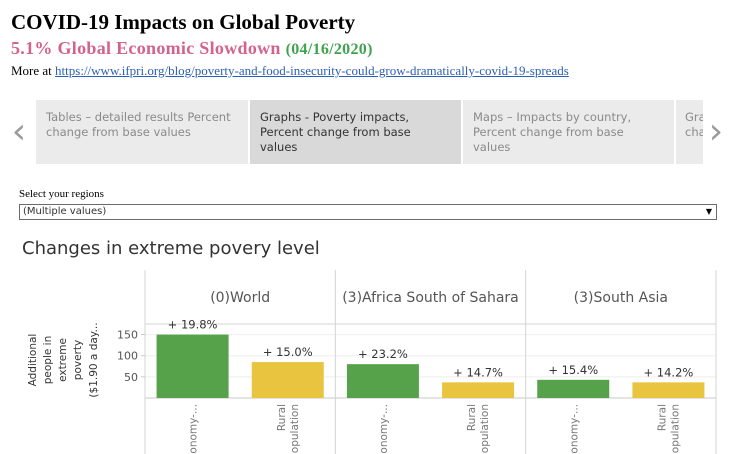 This screenshot has width=736, height=454. What do you see at coordinates (63, 360) in the screenshot?
I see `y-axis-title-line: extreme` at bounding box center [63, 360].